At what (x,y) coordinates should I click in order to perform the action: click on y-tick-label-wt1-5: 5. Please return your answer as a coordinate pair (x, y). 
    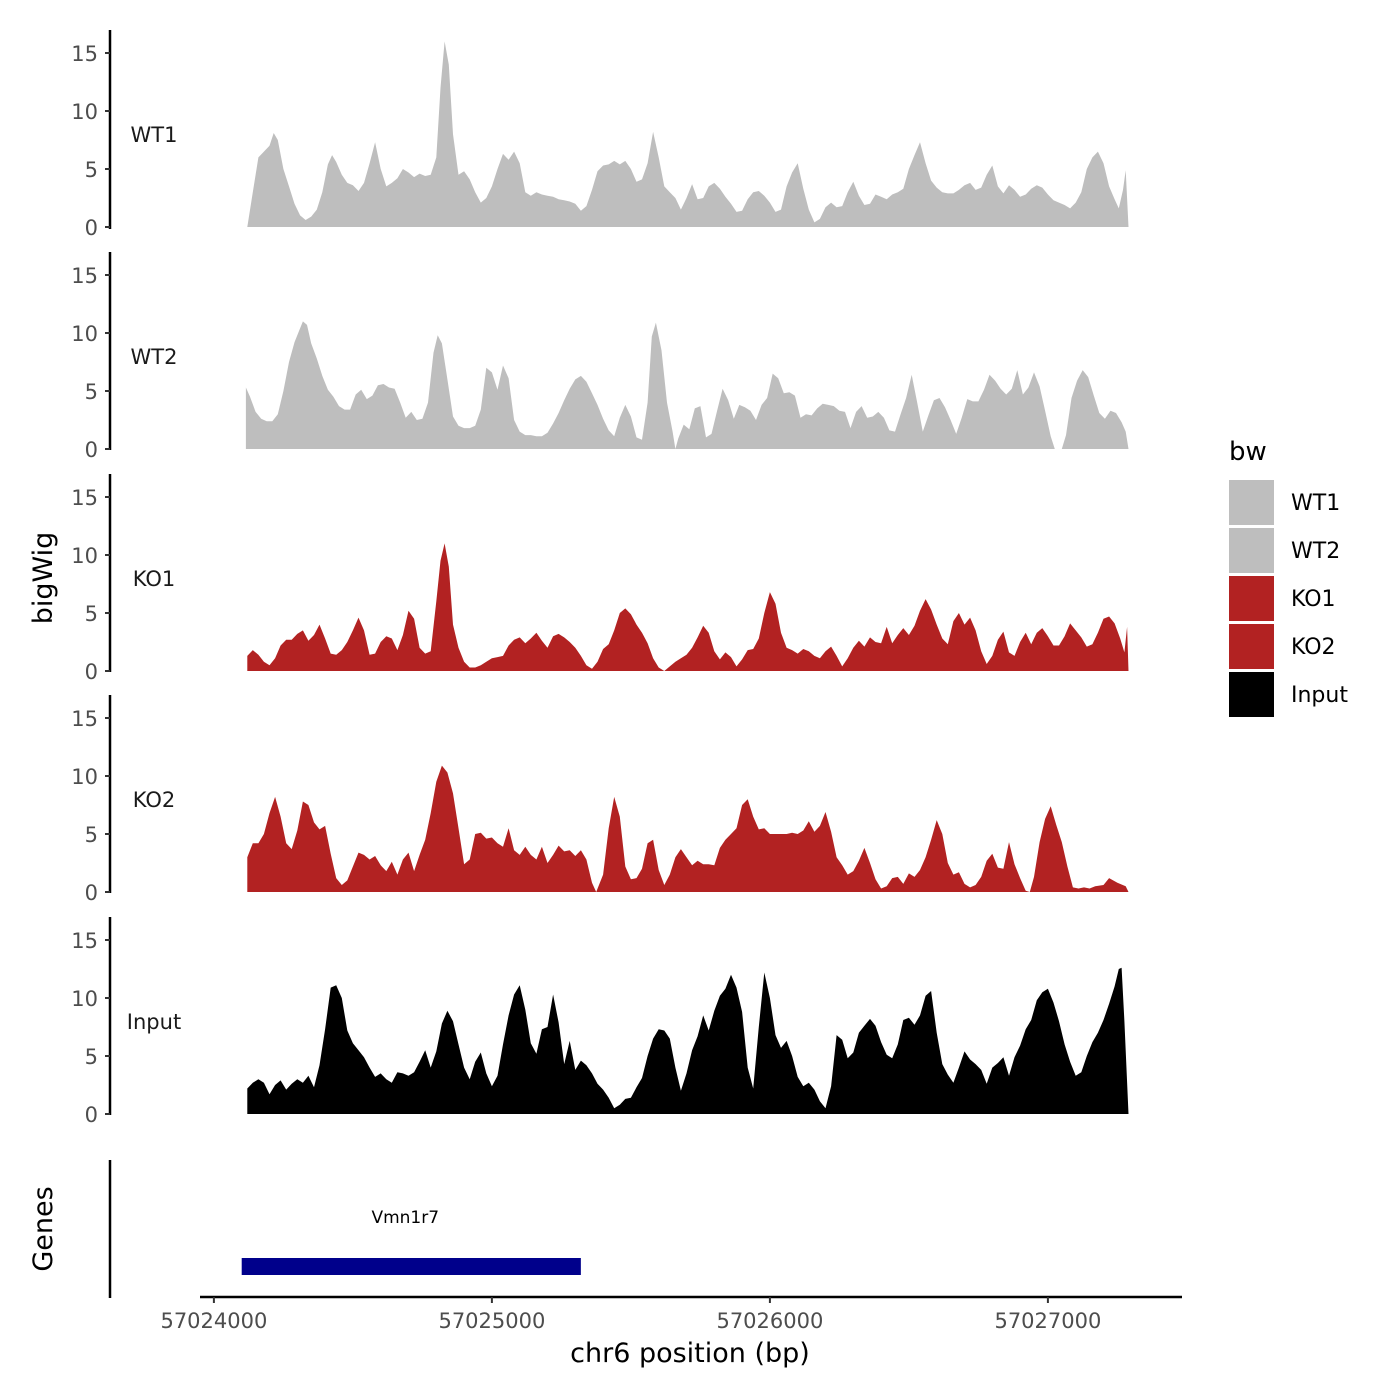
    Looking at the image, I should click on (91, 170).